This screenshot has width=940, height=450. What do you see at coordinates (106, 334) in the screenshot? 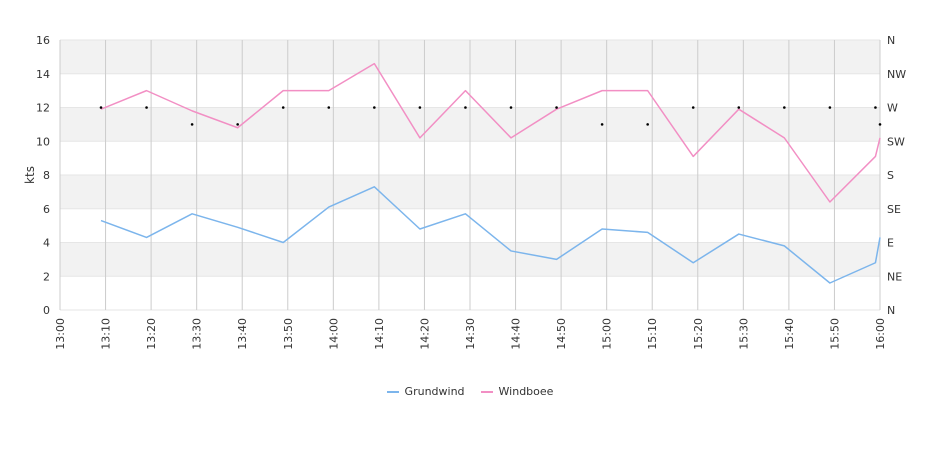
I see `x-tick-label: 13:10` at bounding box center [106, 334].